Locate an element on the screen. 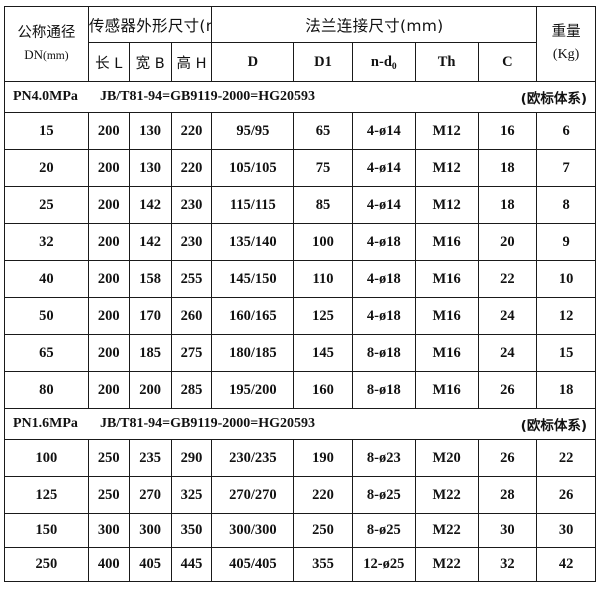 This screenshot has width=600, height=590. table-row: 50 200 170 260 160/165 125 4-ø18 M16 24 12 is located at coordinates (300, 316).